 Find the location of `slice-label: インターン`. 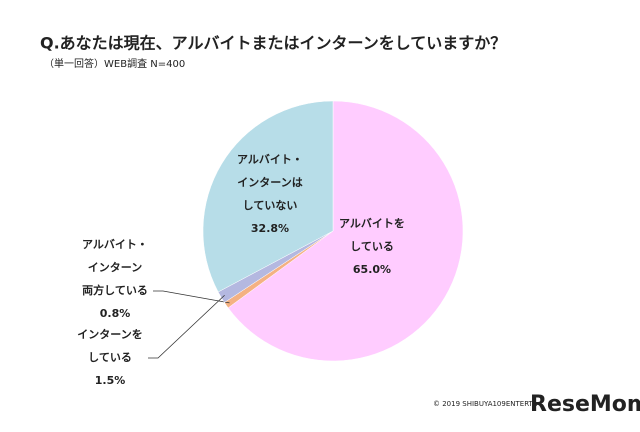

slice-label: インターン is located at coordinates (115, 267).